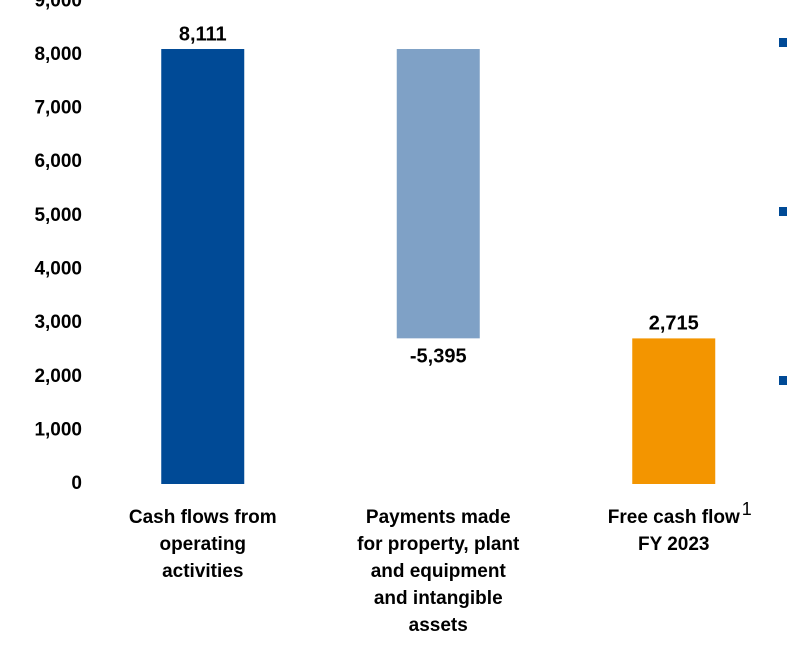 This screenshot has height=653, width=787. I want to click on x-tick-label: Free cash flow FY 2023, so click(674, 531).